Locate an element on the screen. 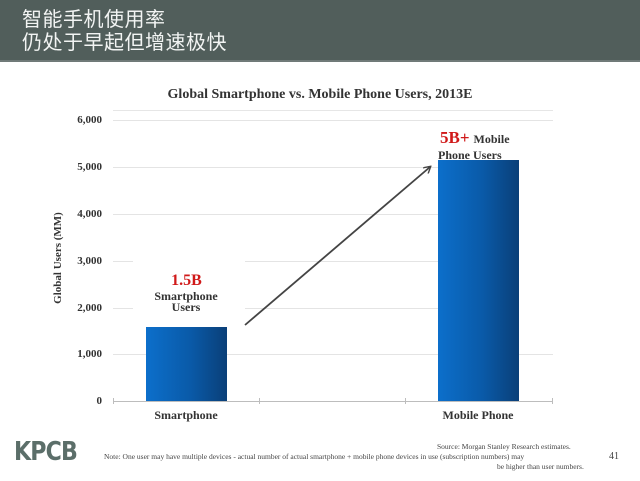  gridline-2000a is located at coordinates (123, 308).